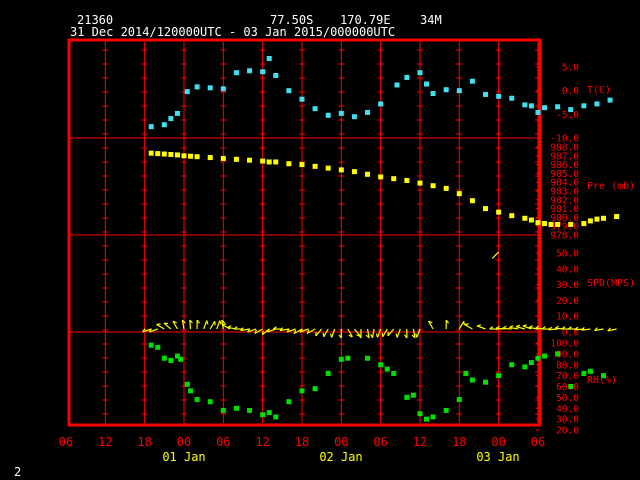 This screenshot has width=640, height=480. What do you see at coordinates (611, 283) in the screenshot?
I see `wind-panel-label: SPD(MPS)` at bounding box center [611, 283].